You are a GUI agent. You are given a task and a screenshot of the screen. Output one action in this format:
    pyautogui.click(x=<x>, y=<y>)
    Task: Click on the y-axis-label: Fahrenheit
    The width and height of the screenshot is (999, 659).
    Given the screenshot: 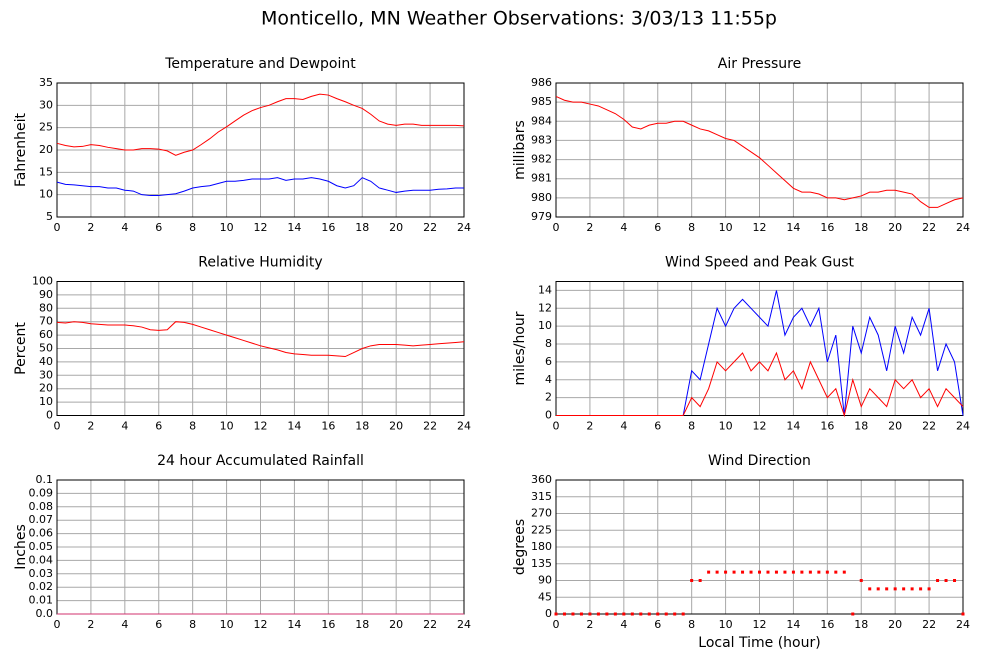 What is the action you would take?
    pyautogui.click(x=21, y=149)
    